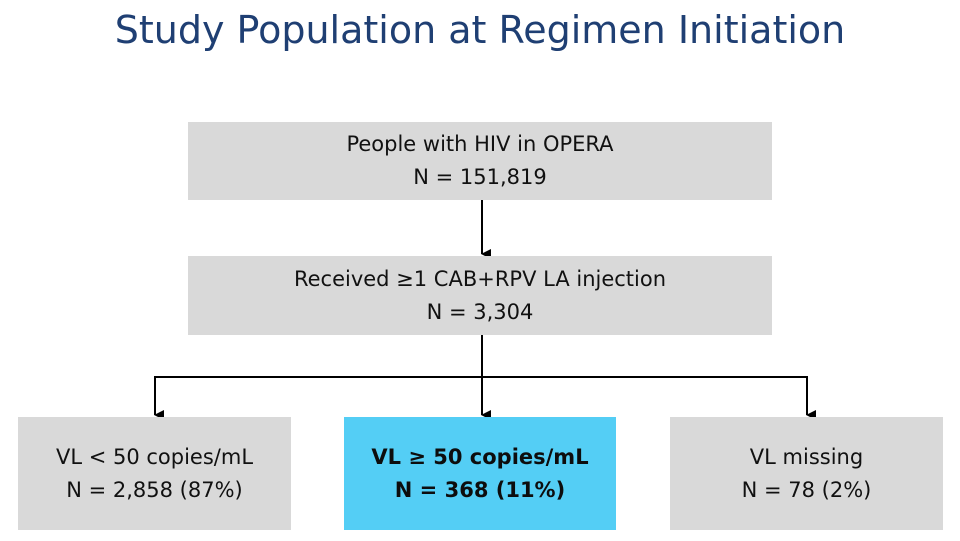  Describe the element at coordinates (154, 456) in the screenshot. I see `box-label: VL < 50 copies/mL` at that location.